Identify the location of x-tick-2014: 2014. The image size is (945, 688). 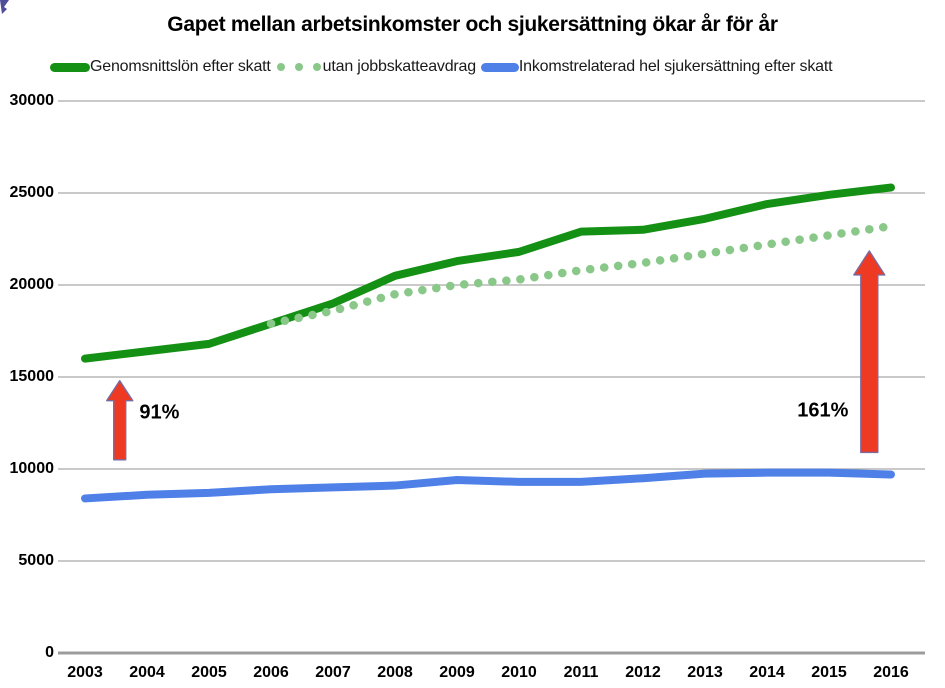
(767, 672).